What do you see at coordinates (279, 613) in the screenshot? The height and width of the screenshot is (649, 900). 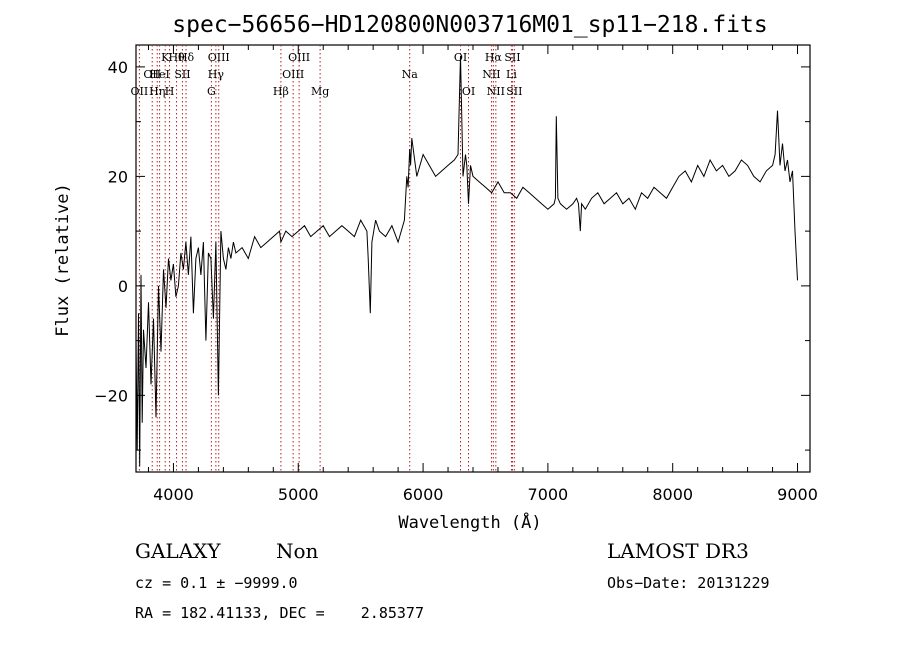 I see `ra-dec: RA = 182.41133, DEC = 2.85377` at bounding box center [279, 613].